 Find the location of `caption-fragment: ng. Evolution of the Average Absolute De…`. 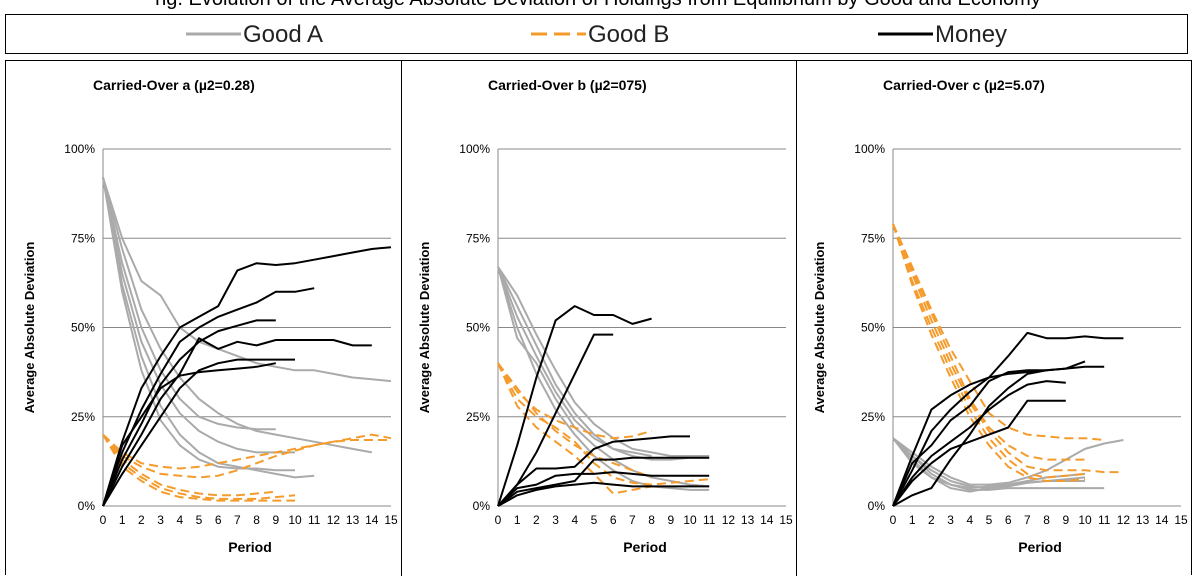

caption-fragment: ng. Evolution of the Average Absolute De… is located at coordinates (598, 7).